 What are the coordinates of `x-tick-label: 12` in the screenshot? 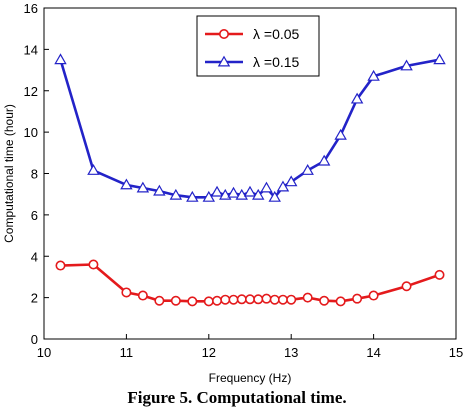 It's located at (209, 352).